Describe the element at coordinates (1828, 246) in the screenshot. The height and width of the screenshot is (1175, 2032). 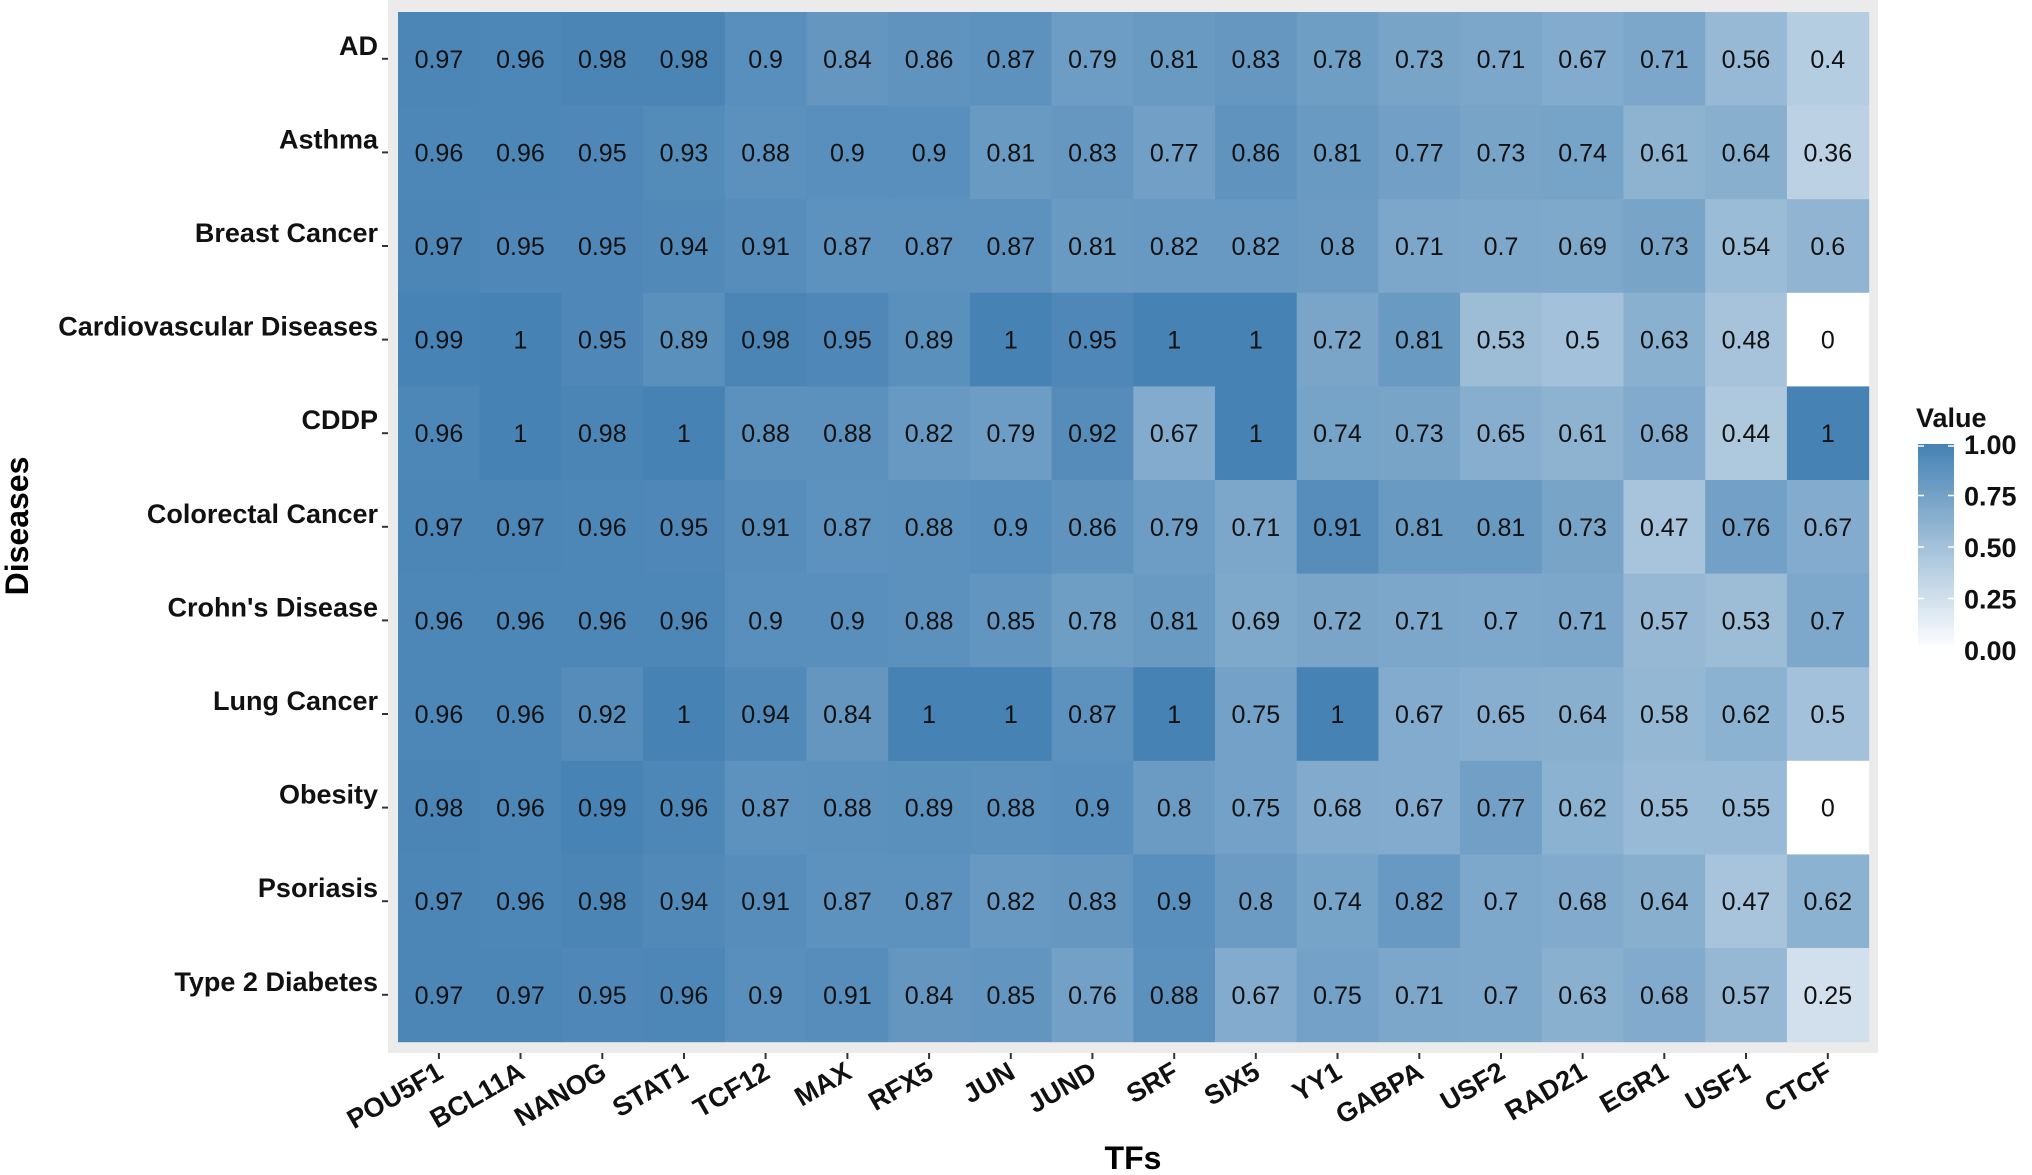
I see `heatmap-cell-breast-cancer-ctcf` at that location.